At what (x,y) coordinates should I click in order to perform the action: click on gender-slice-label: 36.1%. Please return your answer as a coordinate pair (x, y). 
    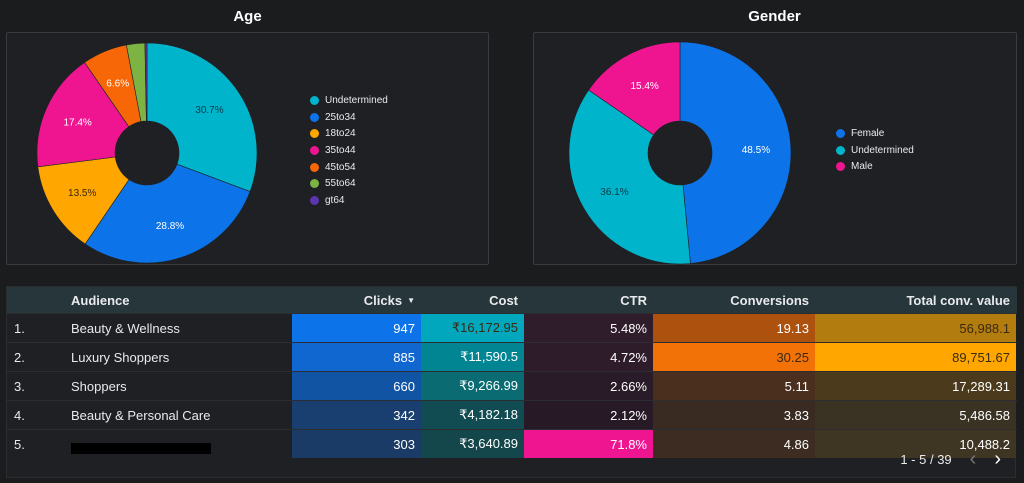
    Looking at the image, I should click on (614, 192).